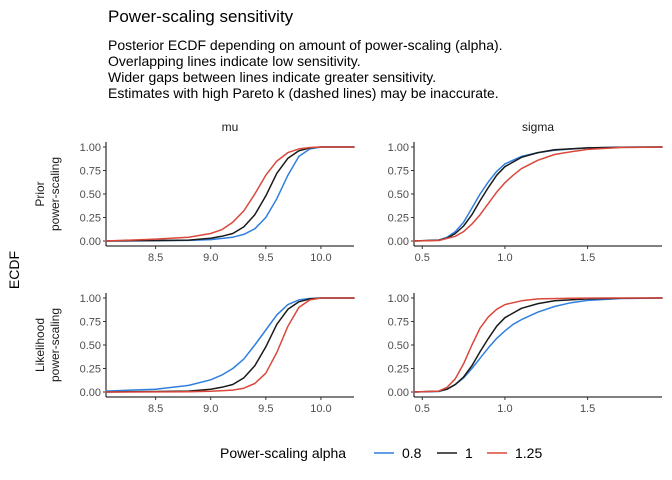  I want to click on legend-title: Power-scaling alpha, so click(283, 453).